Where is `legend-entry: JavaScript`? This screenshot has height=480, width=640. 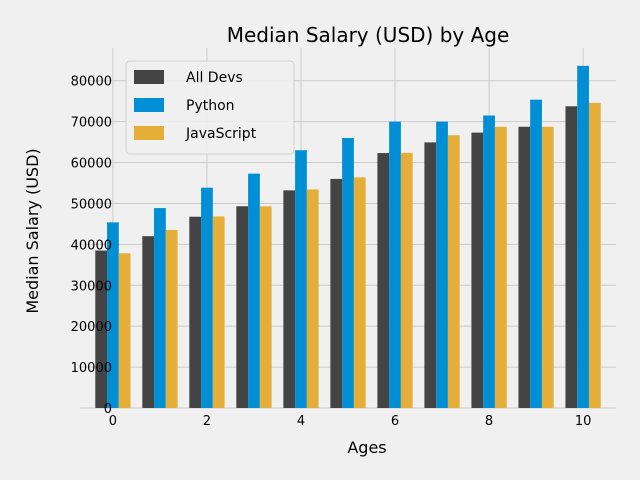 legend-entry: JavaScript is located at coordinates (221, 134).